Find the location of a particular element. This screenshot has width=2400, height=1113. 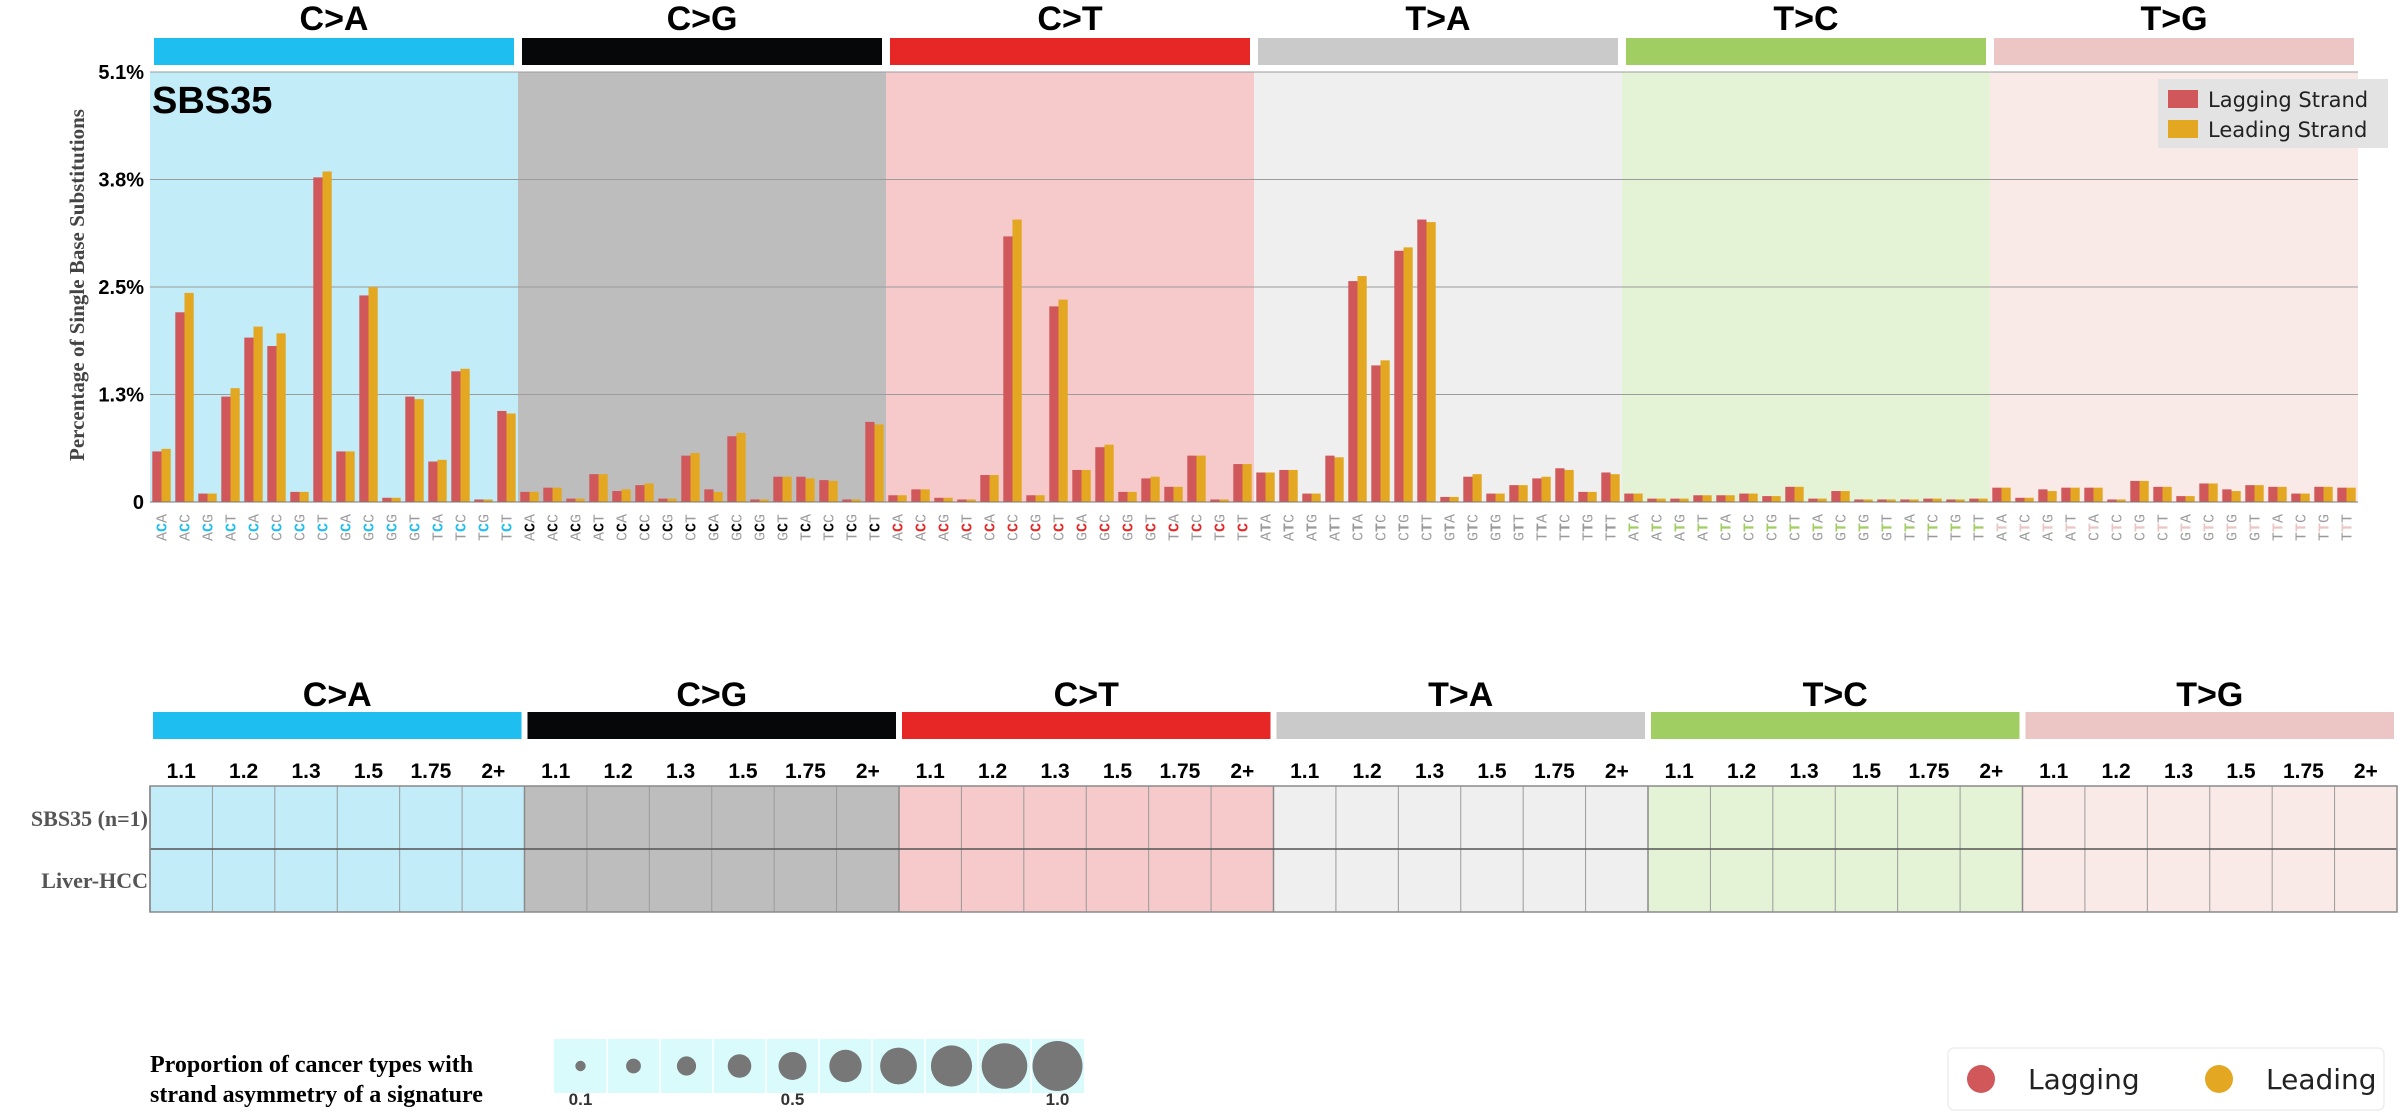

bar-lagging-t-to-g-ctc is located at coordinates (2112, 500).